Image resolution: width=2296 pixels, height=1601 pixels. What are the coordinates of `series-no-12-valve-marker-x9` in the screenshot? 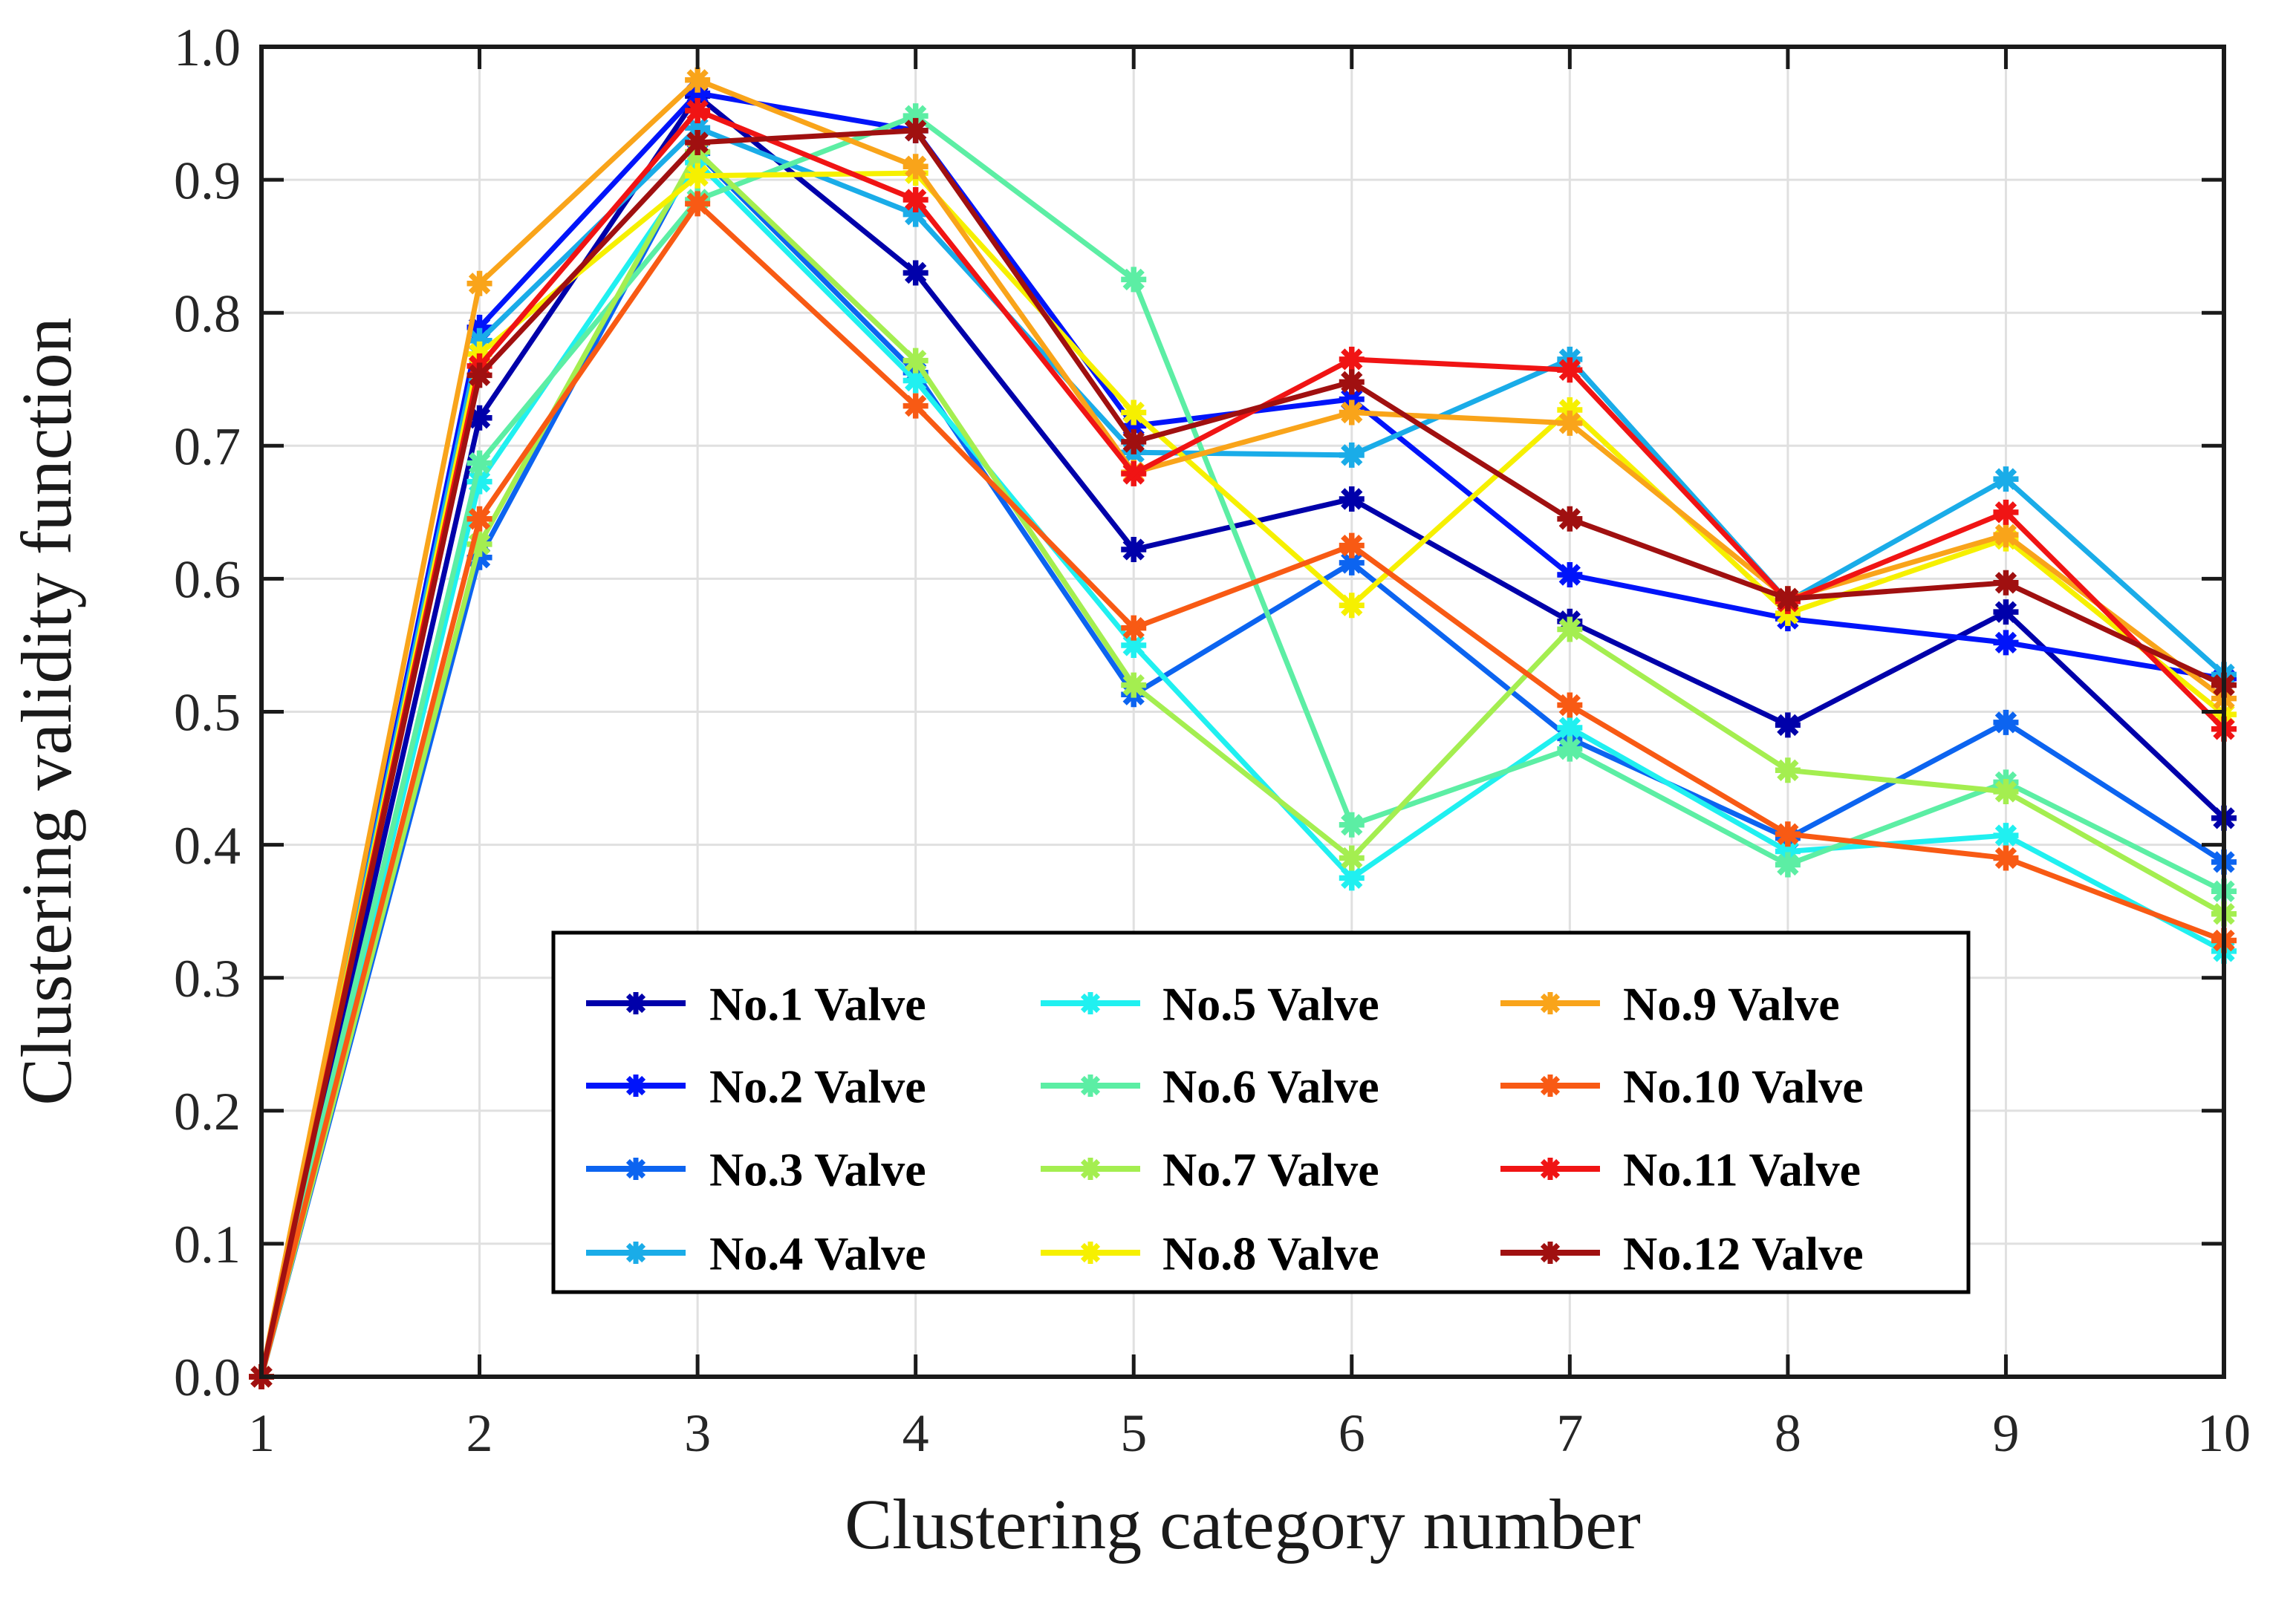 It's located at (2006, 583).